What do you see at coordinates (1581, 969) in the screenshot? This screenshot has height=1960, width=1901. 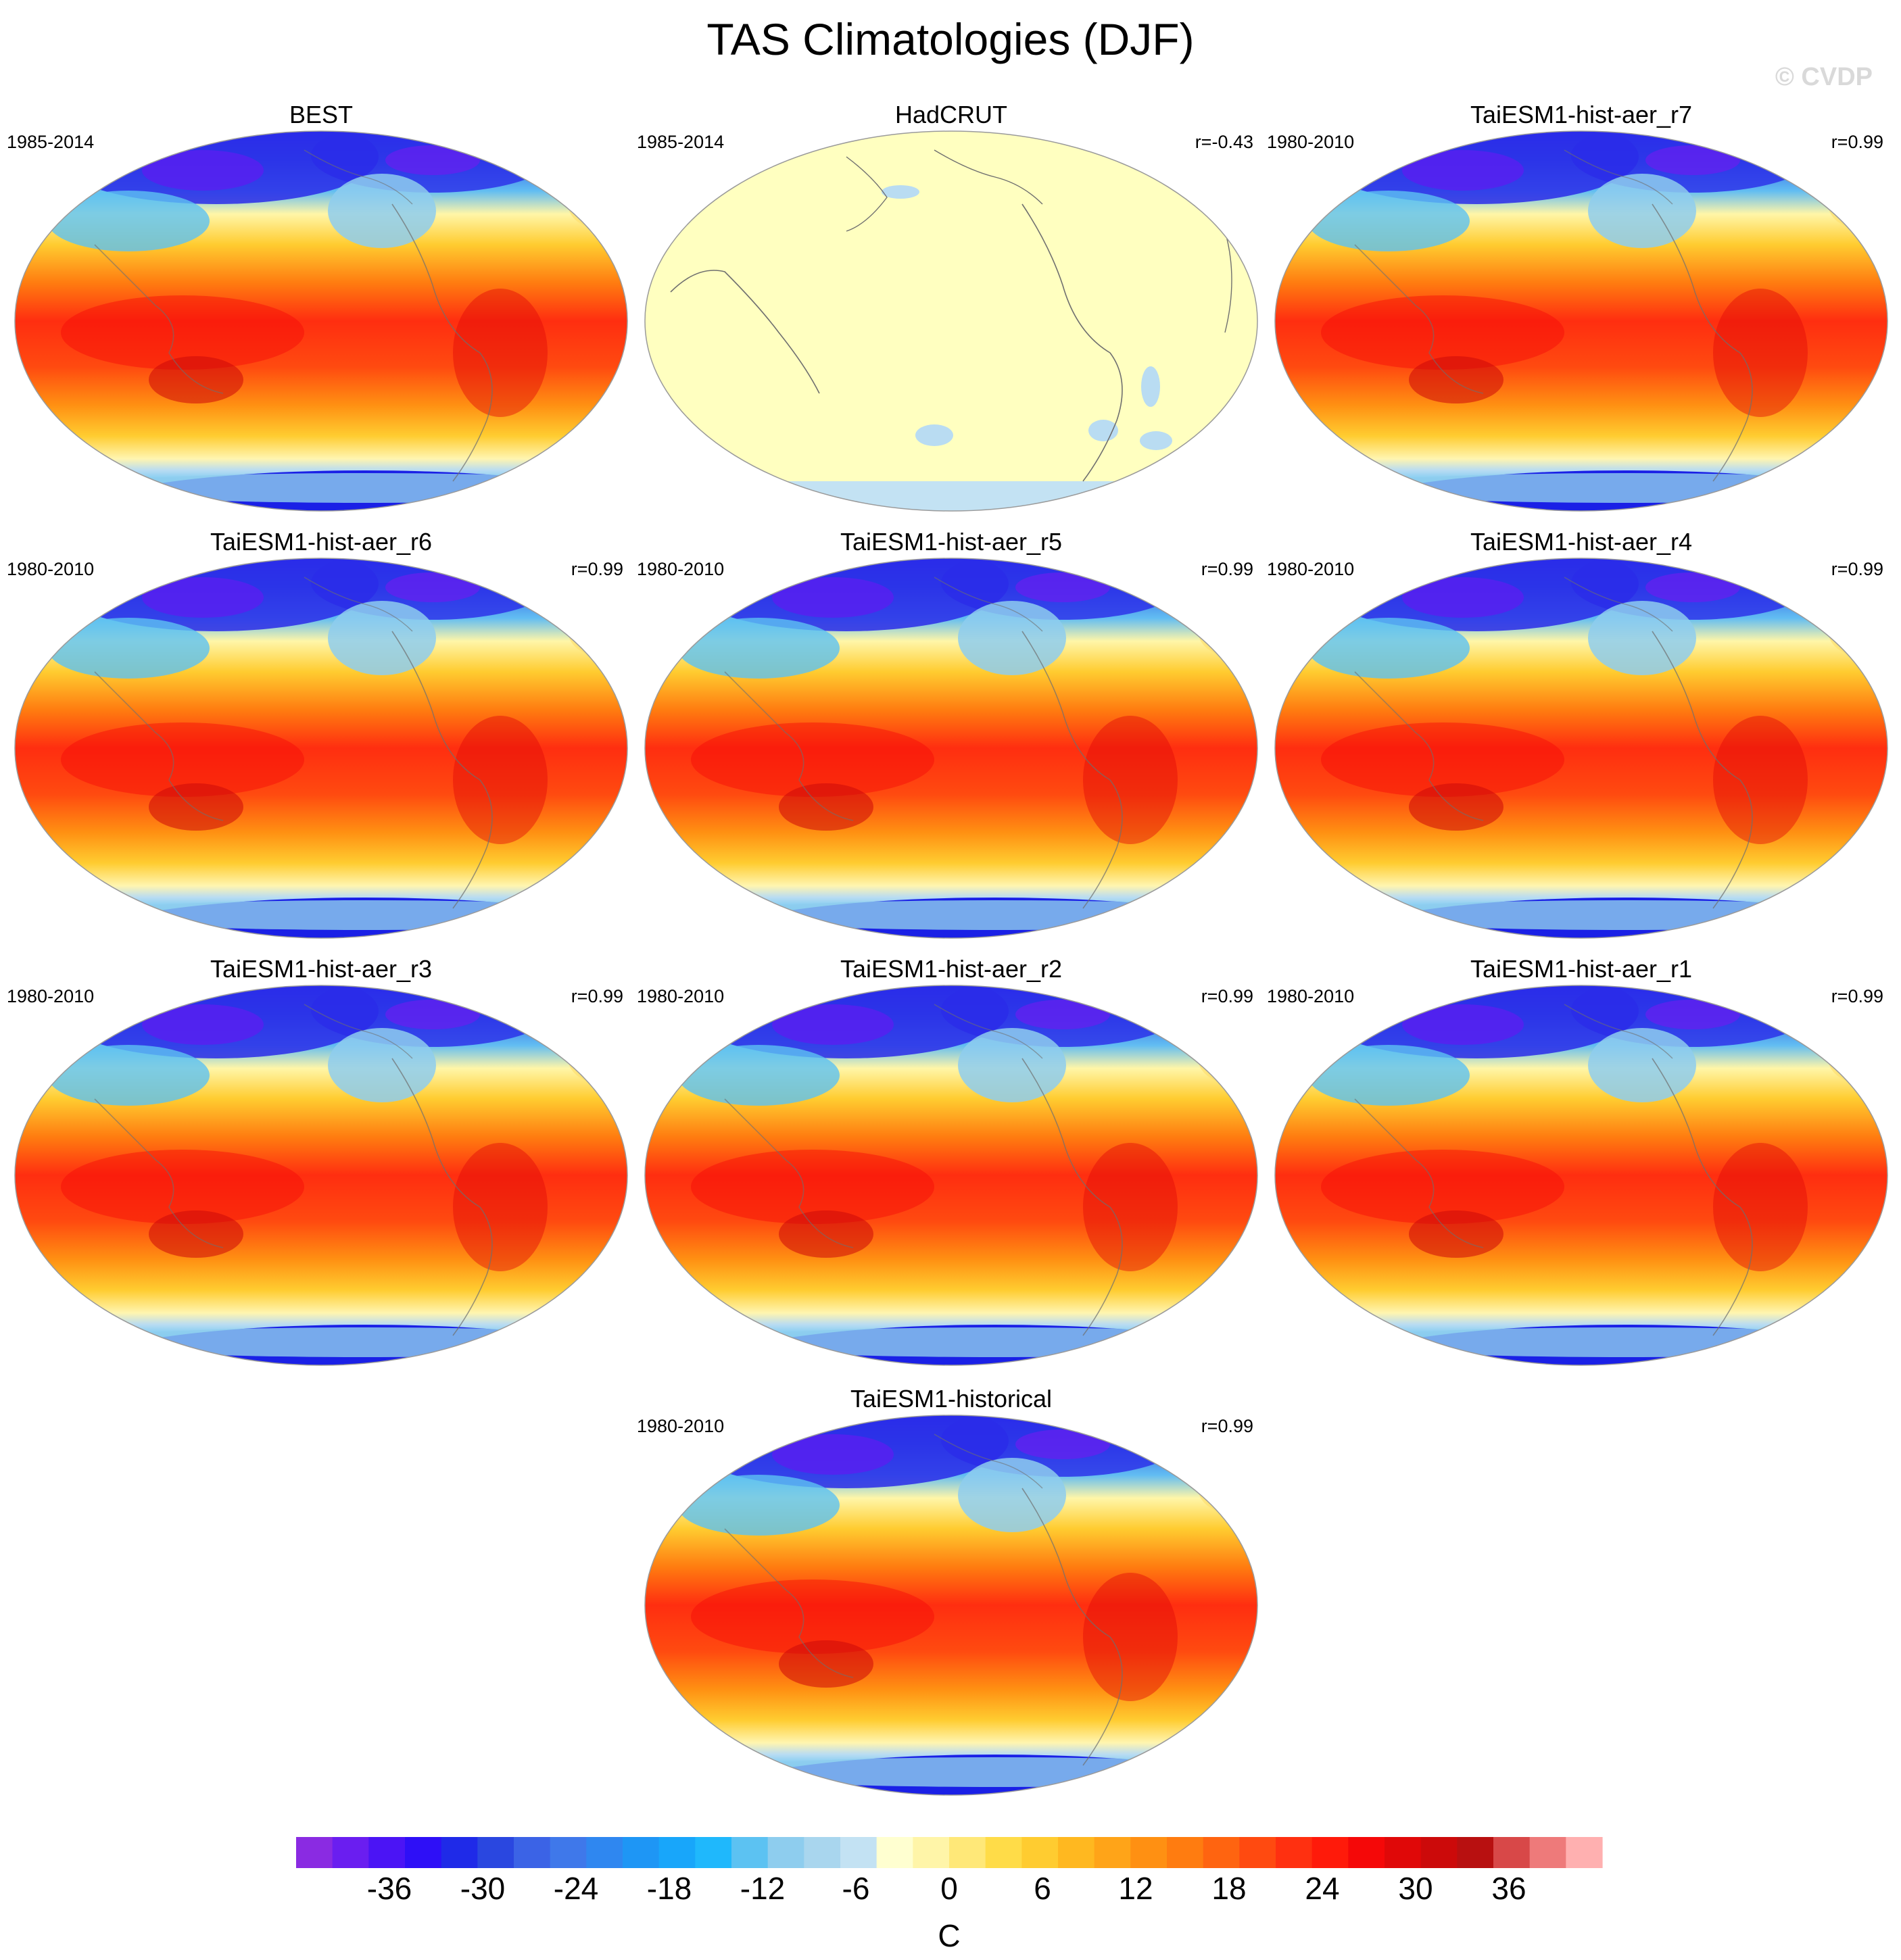 I see `panel-title: TaiESM1-hist-aer_r1` at bounding box center [1581, 969].